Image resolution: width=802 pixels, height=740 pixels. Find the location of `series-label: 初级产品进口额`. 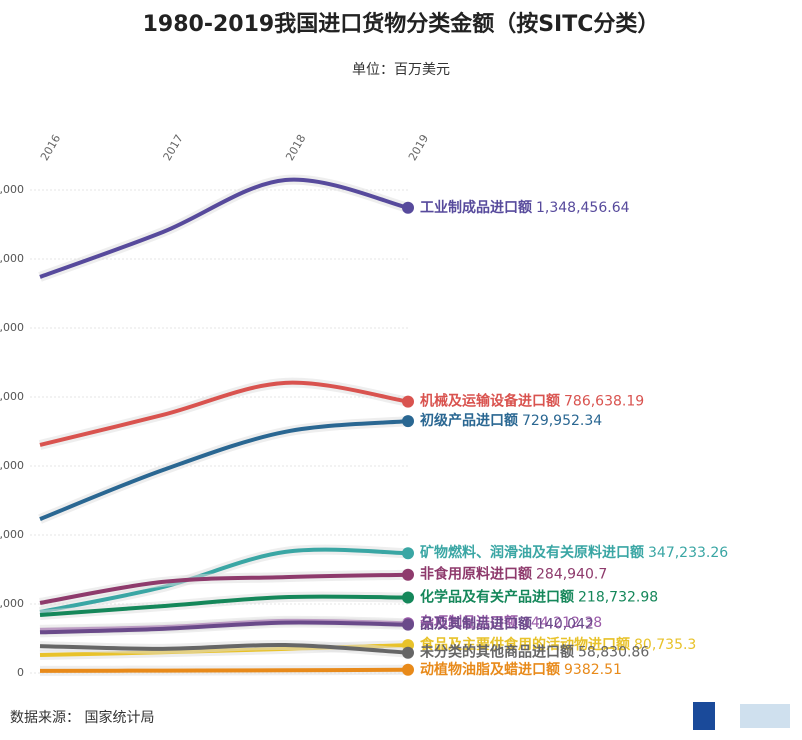

series-label: 初级产品进口额 is located at coordinates (469, 420).